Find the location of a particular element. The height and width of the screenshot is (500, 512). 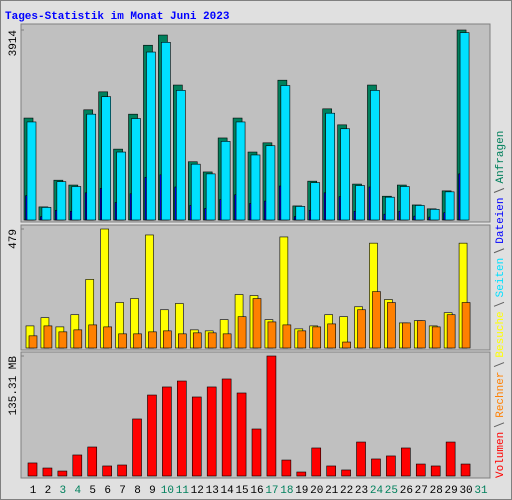

x-tick-label: 23 is located at coordinates (361, 491).